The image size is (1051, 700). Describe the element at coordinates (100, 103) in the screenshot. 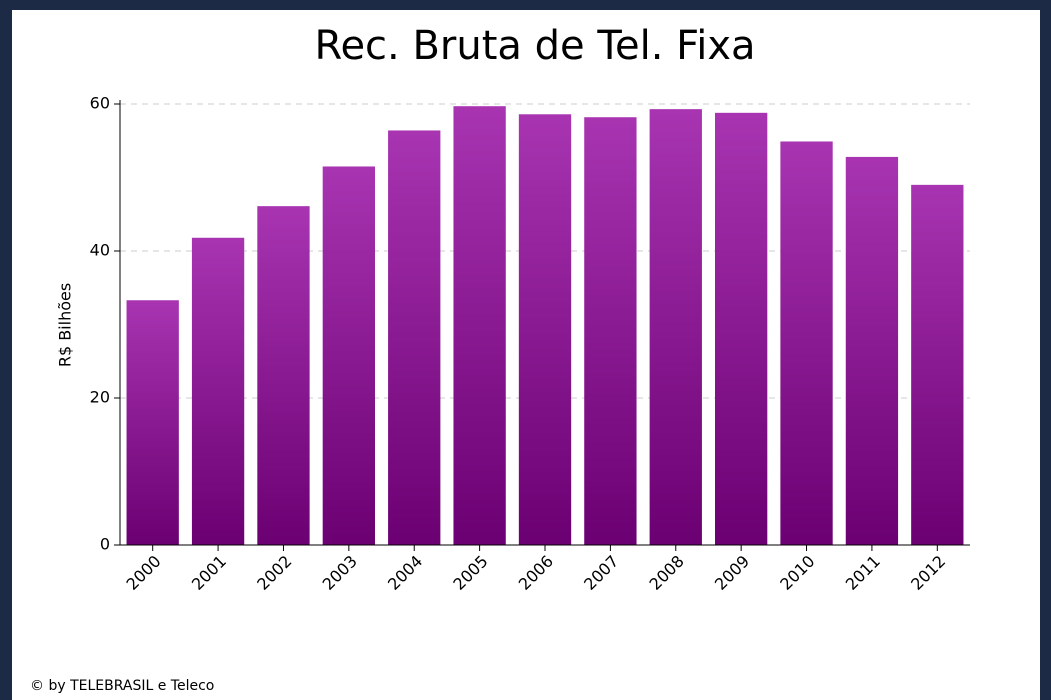

I see `y-tick-label: 60` at that location.